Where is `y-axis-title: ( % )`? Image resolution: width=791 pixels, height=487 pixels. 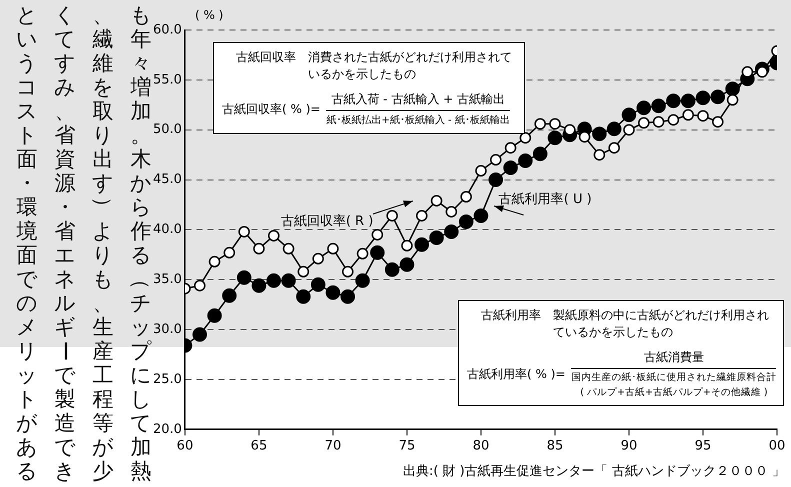
y-axis-title: ( % ) is located at coordinates (209, 15).